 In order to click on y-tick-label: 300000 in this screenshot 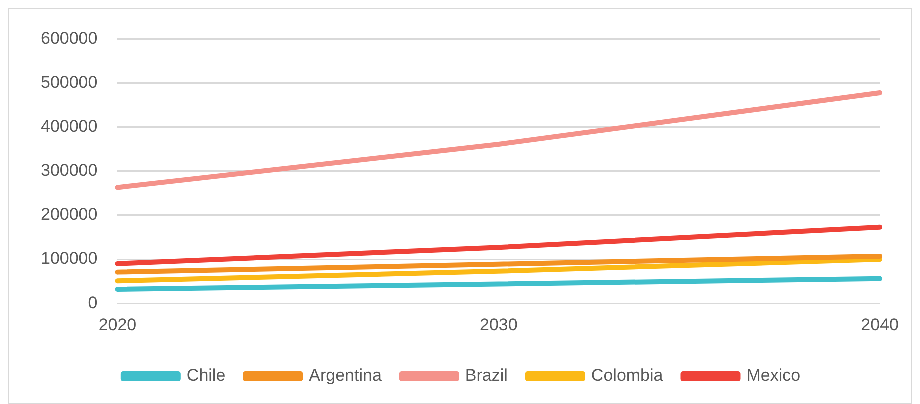, I will do `click(69, 170)`.